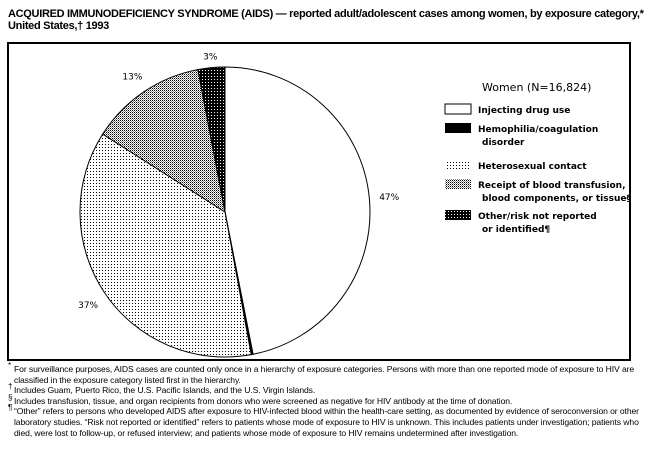 This screenshot has width=654, height=465. Describe the element at coordinates (552, 186) in the screenshot. I see `legend-label: Receipt of blood transfusion,` at that location.